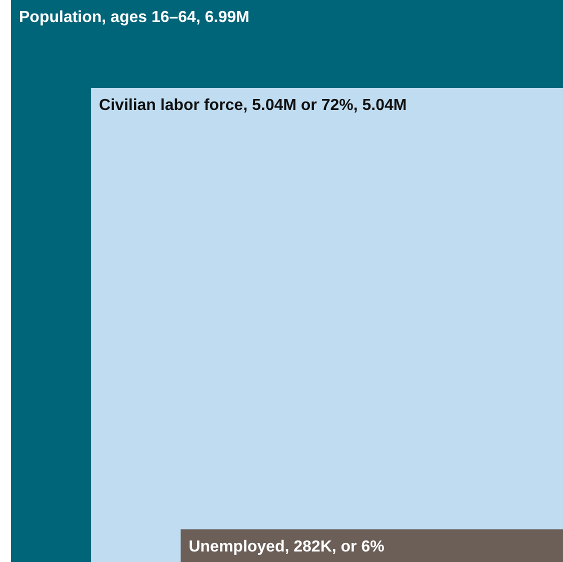 This screenshot has width=563, height=562. What do you see at coordinates (253, 105) in the screenshot?
I see `data-label: Civilian labor force, 5.04M or 72%, 5.04M` at bounding box center [253, 105].